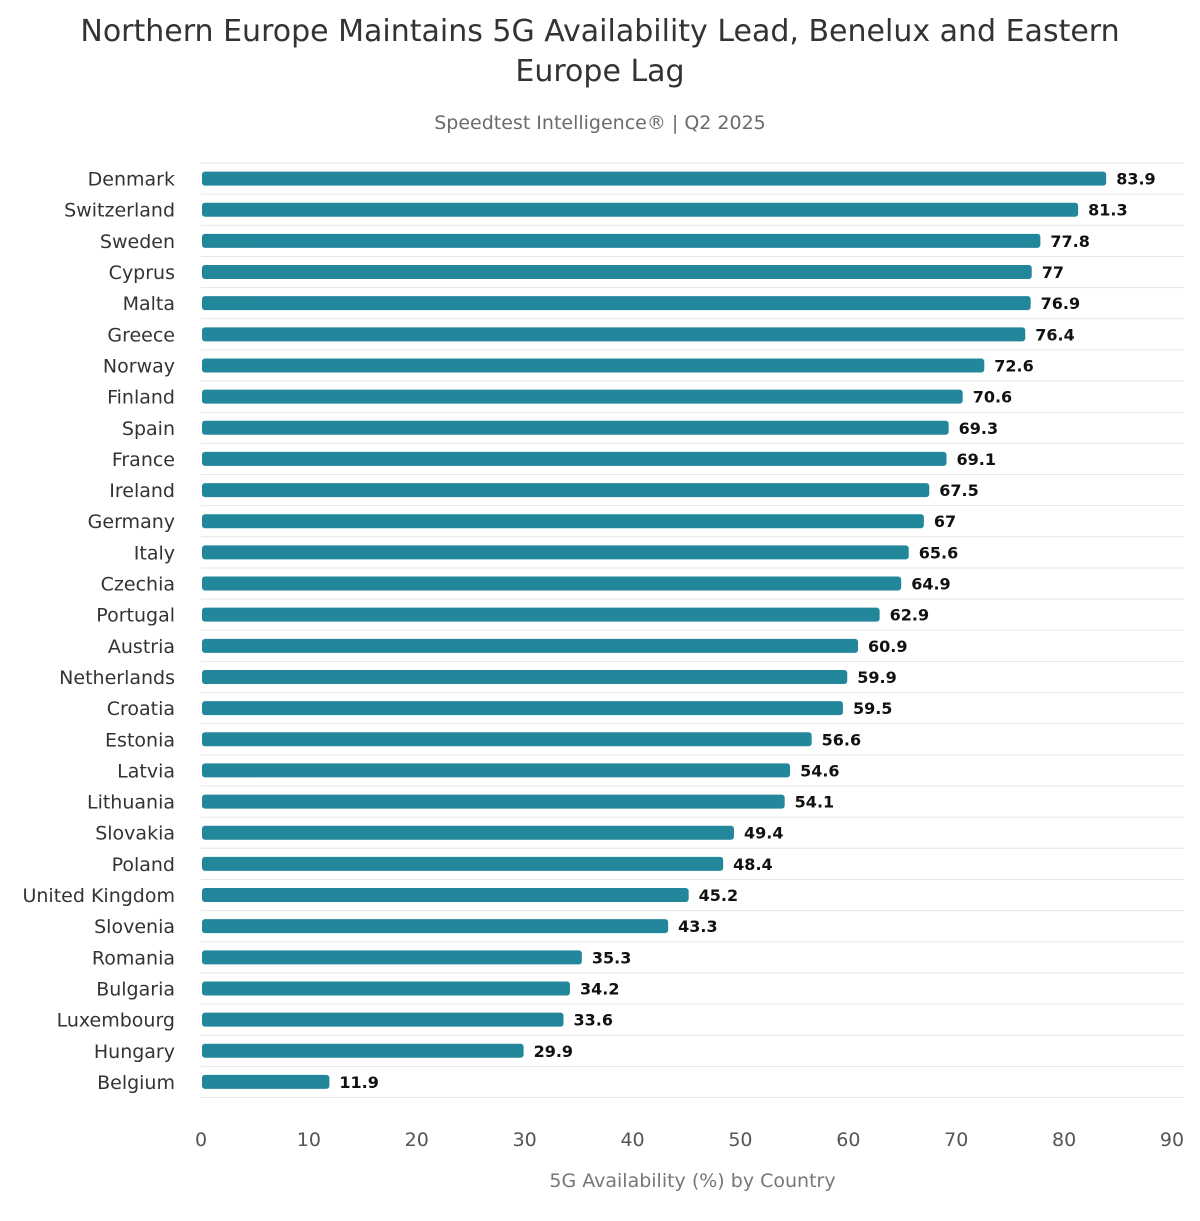 This screenshot has width=1200, height=1221. What do you see at coordinates (131, 522) in the screenshot?
I see `category-label: Germany` at bounding box center [131, 522].